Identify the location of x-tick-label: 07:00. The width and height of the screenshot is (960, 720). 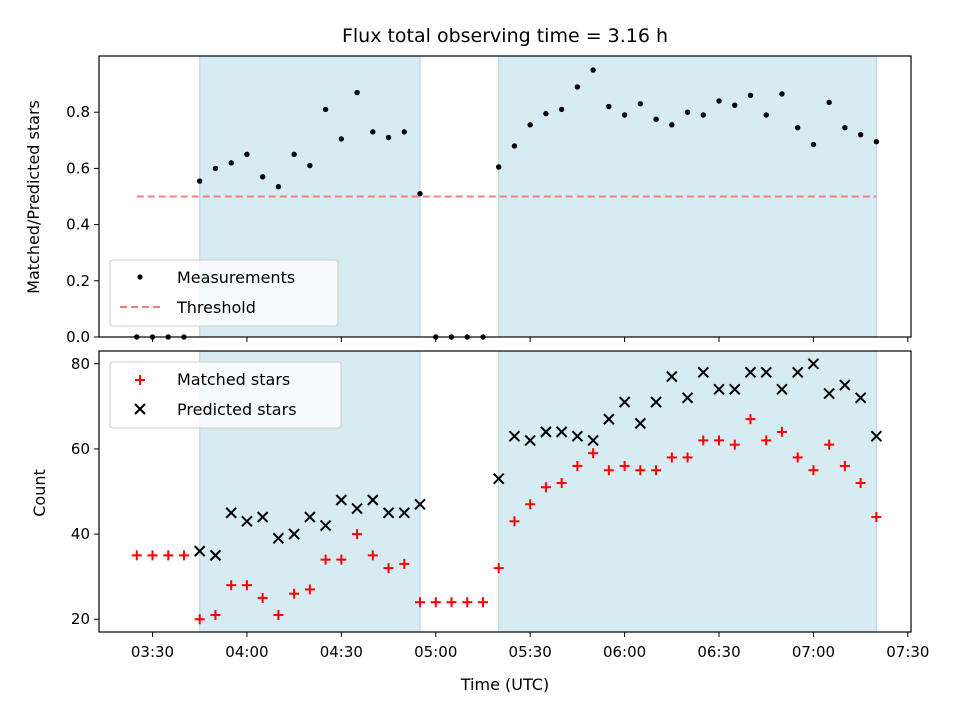
(813, 652).